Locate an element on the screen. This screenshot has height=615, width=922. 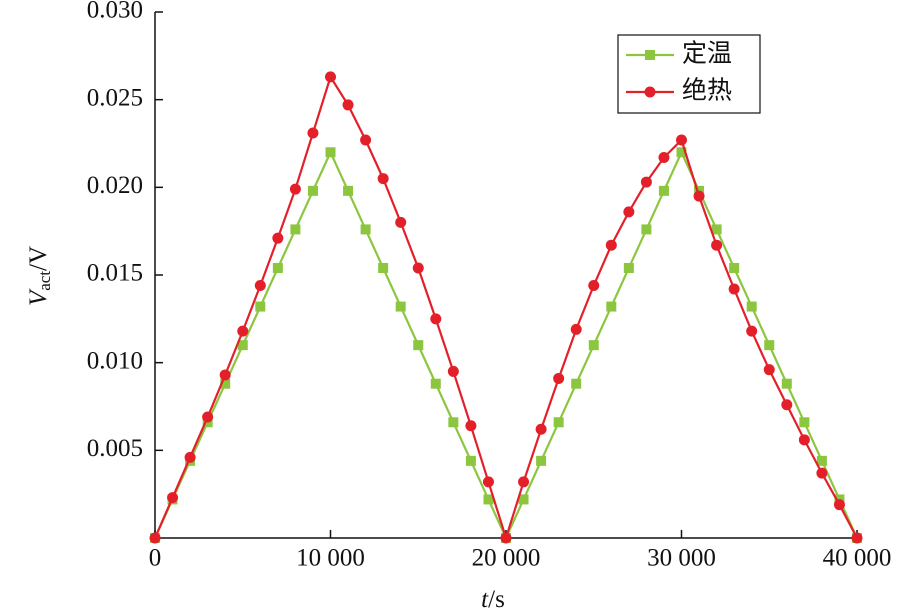
y-tick-label: 0.020 is located at coordinates (115, 185).